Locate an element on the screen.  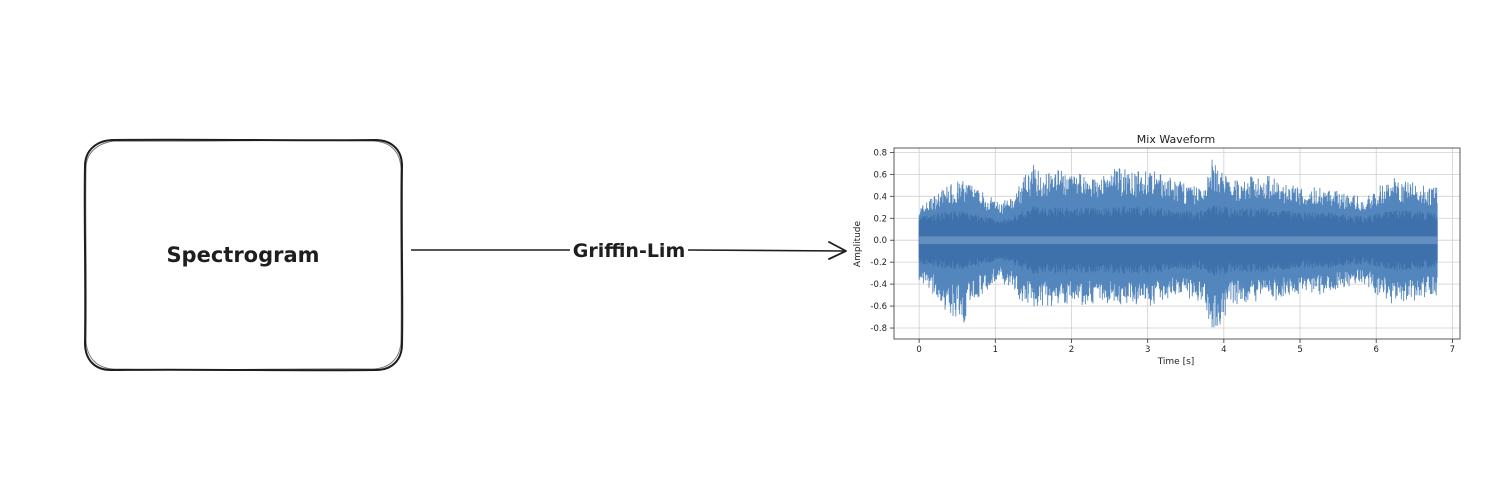
chart-title: Mix Waveform is located at coordinates (1176, 139).